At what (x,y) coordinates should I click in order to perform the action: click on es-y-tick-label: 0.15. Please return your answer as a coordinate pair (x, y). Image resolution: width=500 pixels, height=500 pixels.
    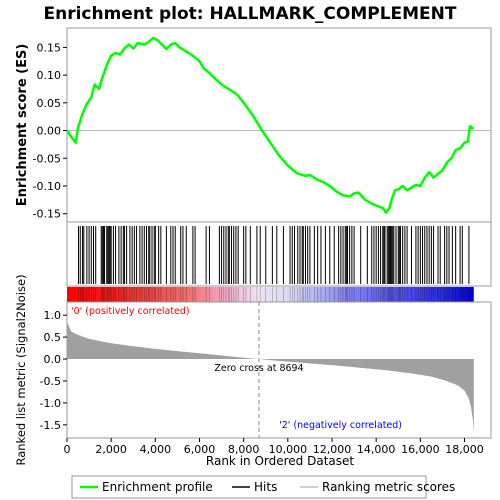
    Looking at the image, I should click on (49, 47).